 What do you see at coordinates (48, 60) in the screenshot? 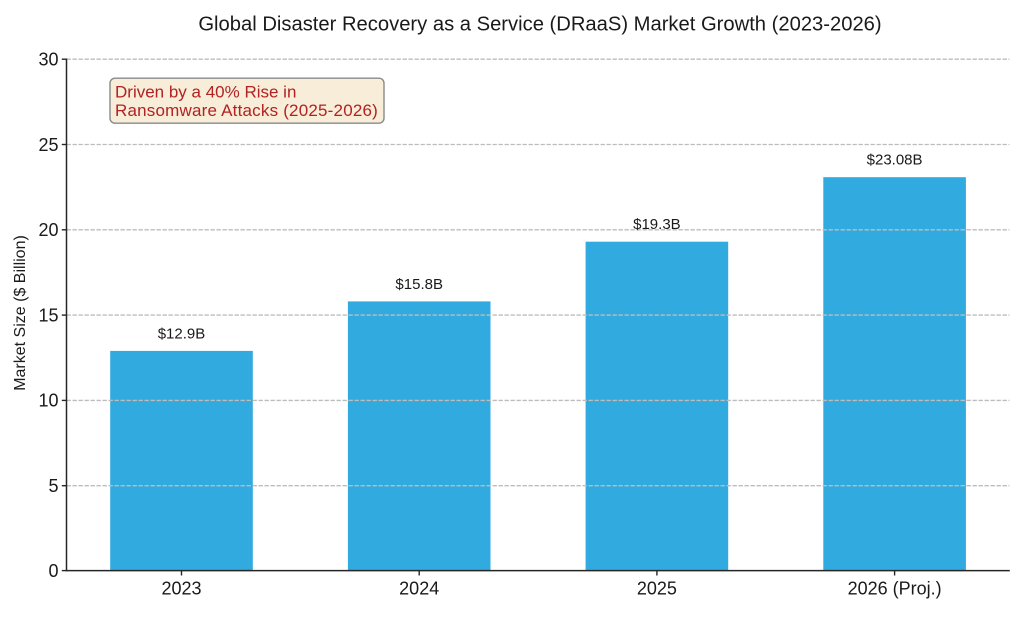
I see `svg-text: 30` at bounding box center [48, 60].